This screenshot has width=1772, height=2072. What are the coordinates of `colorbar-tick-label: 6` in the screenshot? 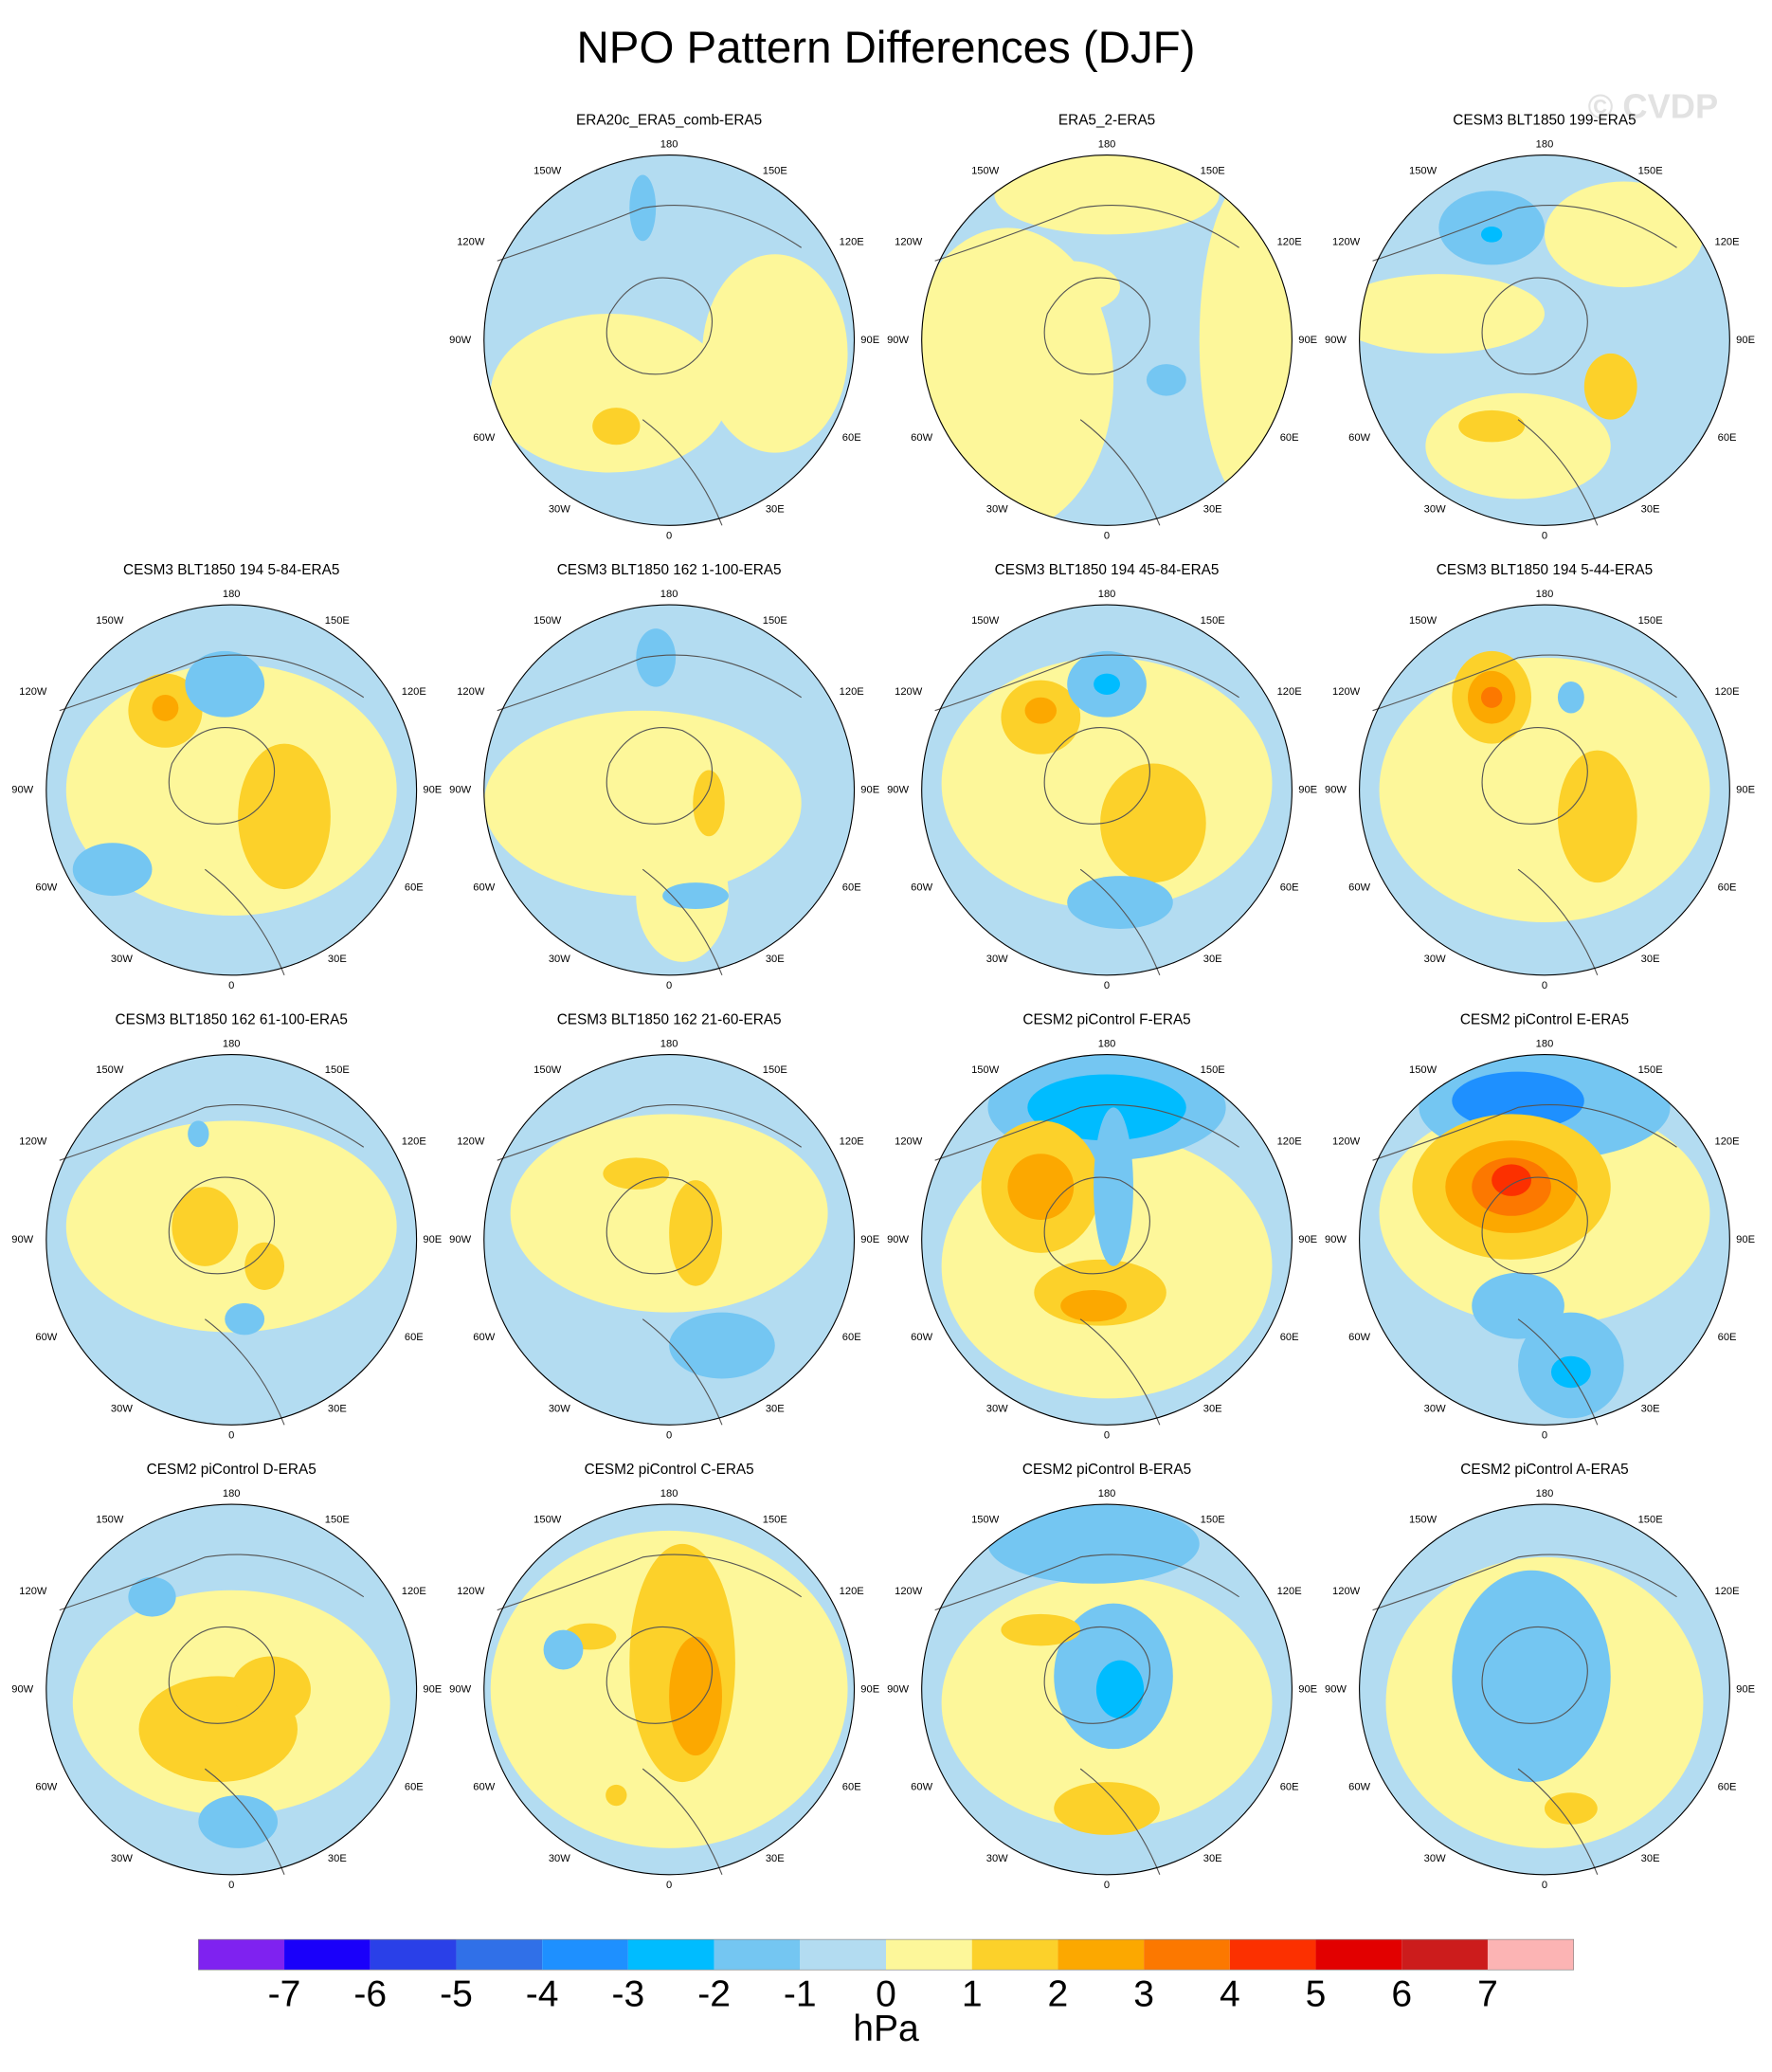 It's located at (1401, 1993).